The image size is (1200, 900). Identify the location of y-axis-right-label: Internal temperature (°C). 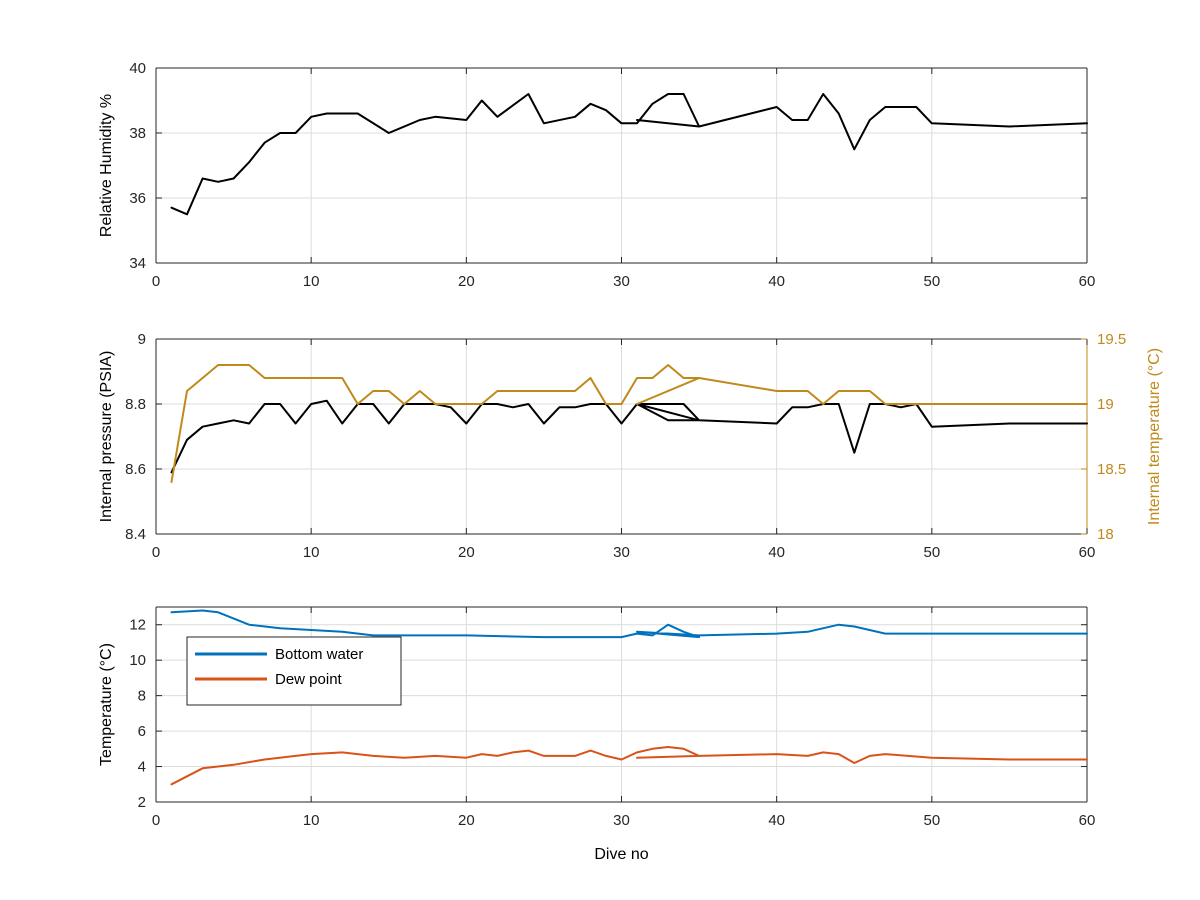
(1154, 436).